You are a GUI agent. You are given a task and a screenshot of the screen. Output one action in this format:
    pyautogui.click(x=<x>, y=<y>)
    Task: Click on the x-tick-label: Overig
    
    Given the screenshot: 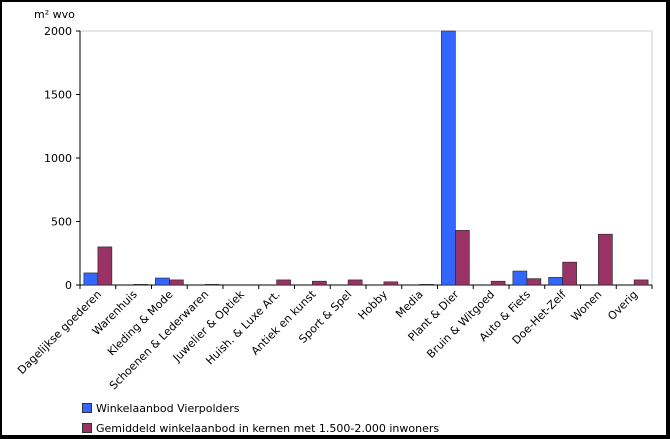 What is the action you would take?
    pyautogui.click(x=622, y=305)
    